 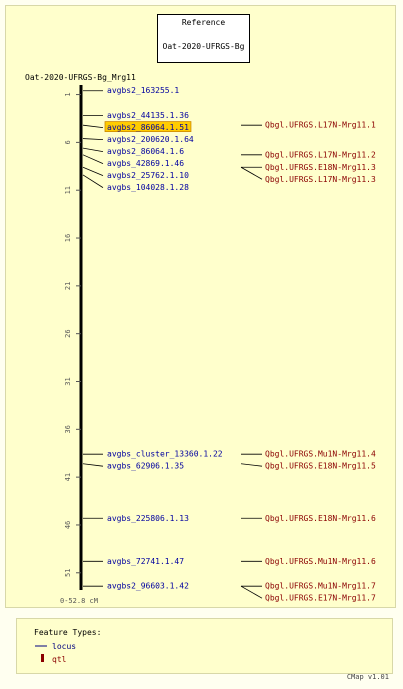 What do you see at coordinates (59, 659) in the screenshot?
I see `legend-item-qtl: qtl` at bounding box center [59, 659].